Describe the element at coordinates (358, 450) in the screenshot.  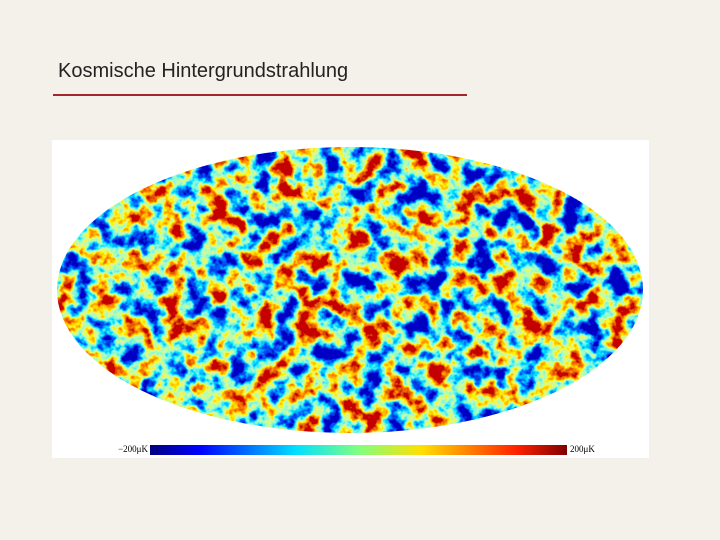
I see `colorbar` at that location.